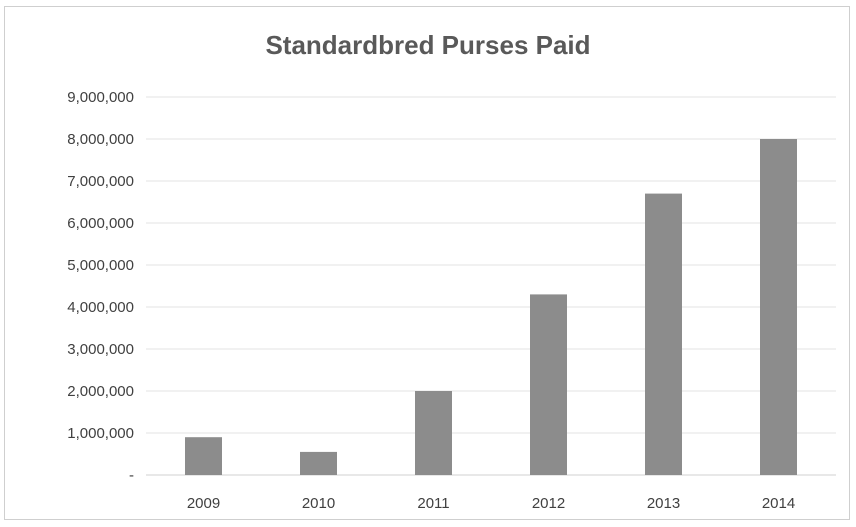 The height and width of the screenshot is (527, 856). Describe the element at coordinates (778, 307) in the screenshot. I see `bar-2014` at that location.